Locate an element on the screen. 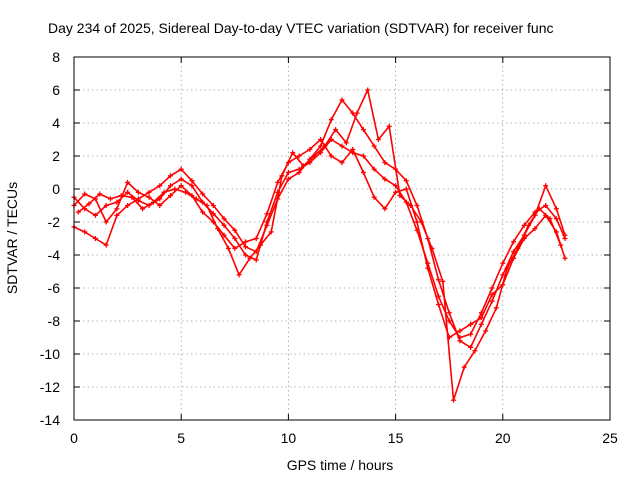 This screenshot has width=640, height=480. y-tick-label: -12 is located at coordinates (50, 387).